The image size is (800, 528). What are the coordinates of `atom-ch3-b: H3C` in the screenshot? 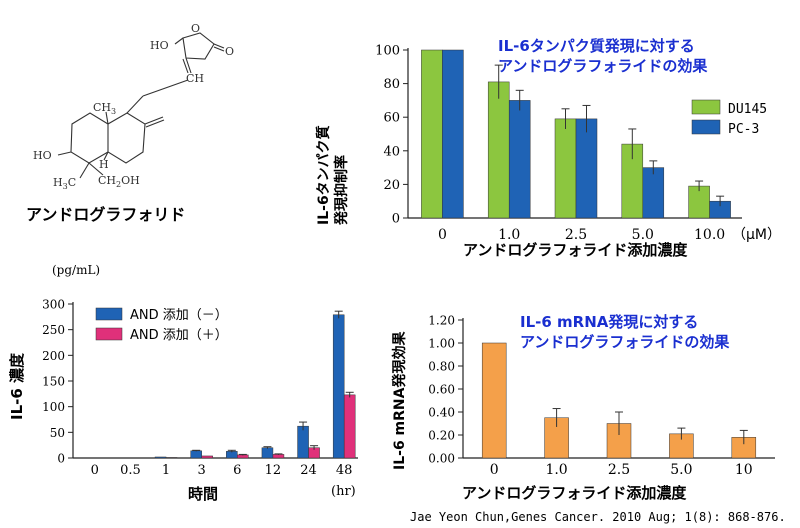 It's located at (64, 183).